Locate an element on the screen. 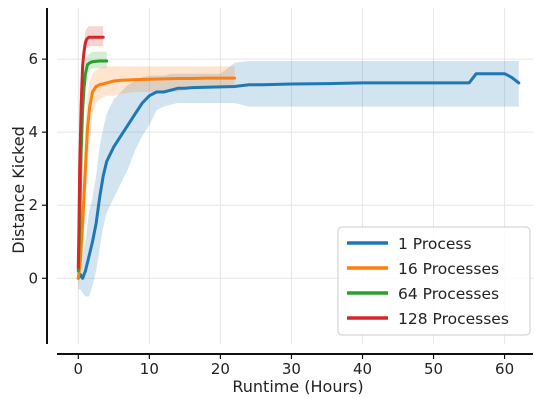  y-tick-label: 4 is located at coordinates (33, 132).